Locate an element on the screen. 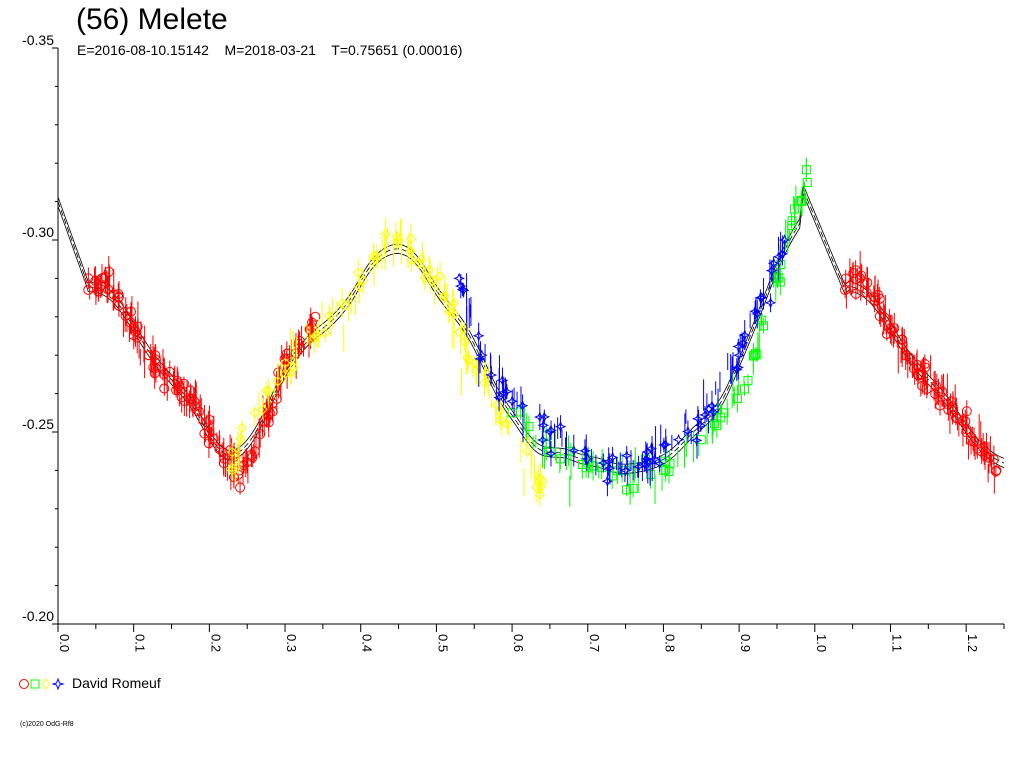 The image size is (1024, 768). x-tick-label: 0.2 is located at coordinates (215, 643).